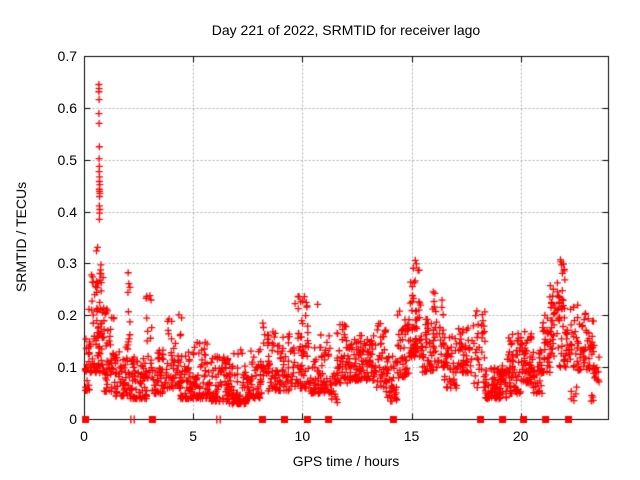 This screenshot has height=480, width=640. I want to click on y-tick-label: 0.6, so click(67, 107).